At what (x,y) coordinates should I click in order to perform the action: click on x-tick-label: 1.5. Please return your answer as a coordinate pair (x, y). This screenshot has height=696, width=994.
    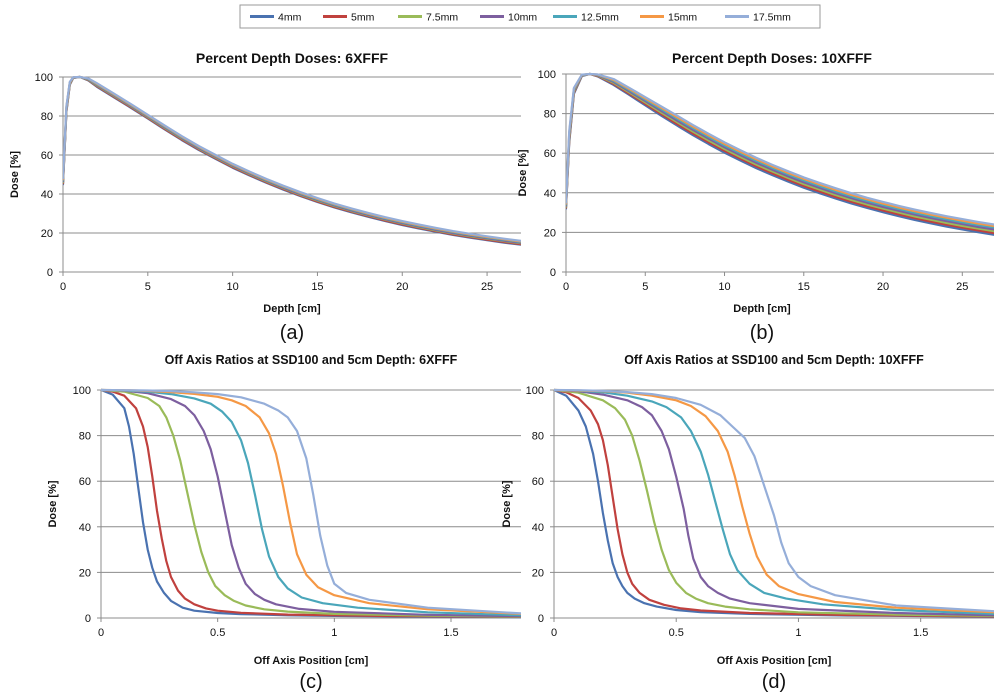
    Looking at the image, I should click on (920, 633).